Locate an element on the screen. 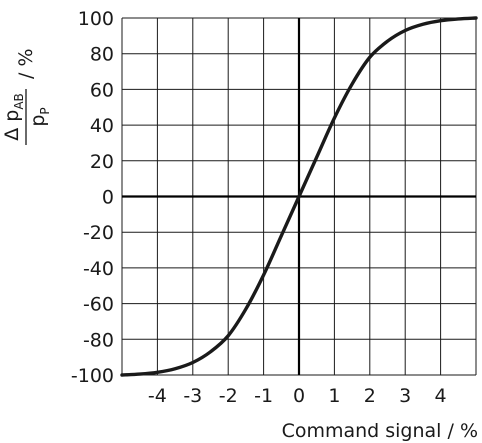 The image size is (482, 443). y-tick-label: -80 is located at coordinates (98, 340).